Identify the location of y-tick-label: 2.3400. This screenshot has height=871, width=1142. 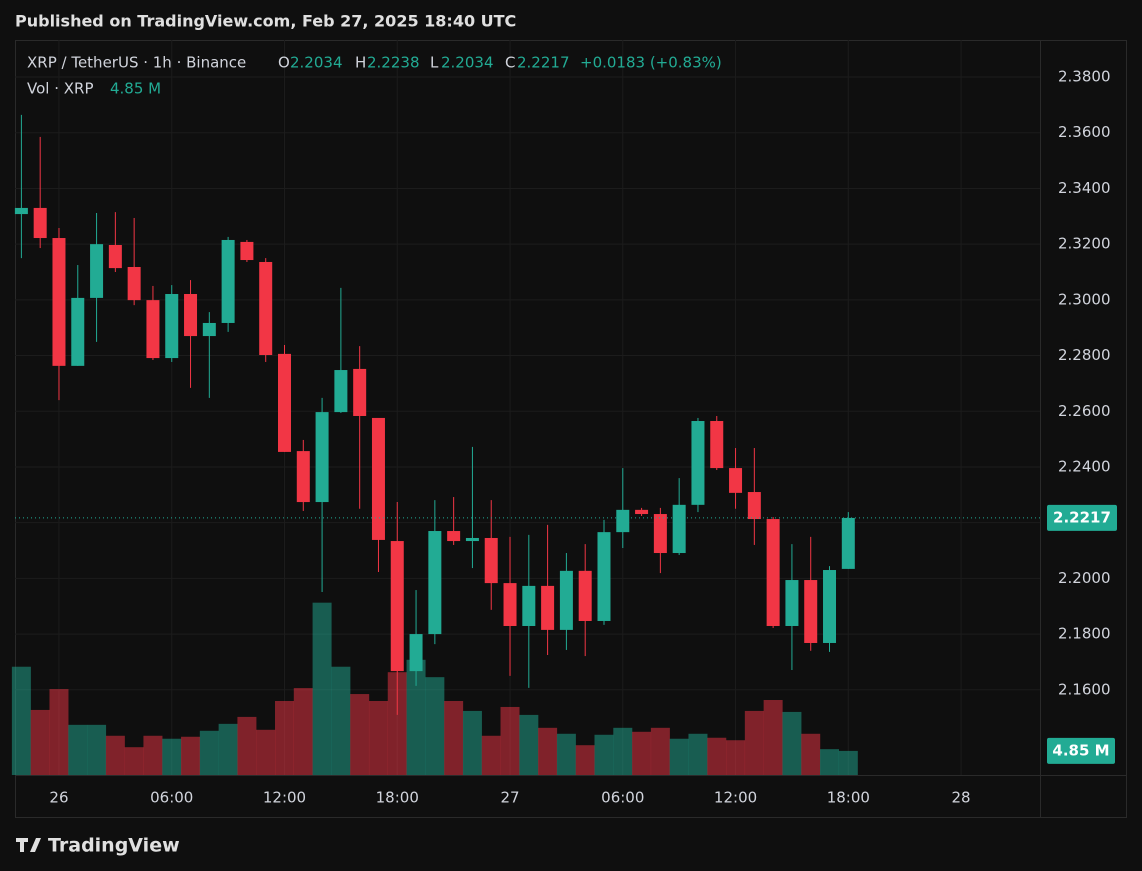
(1084, 188).